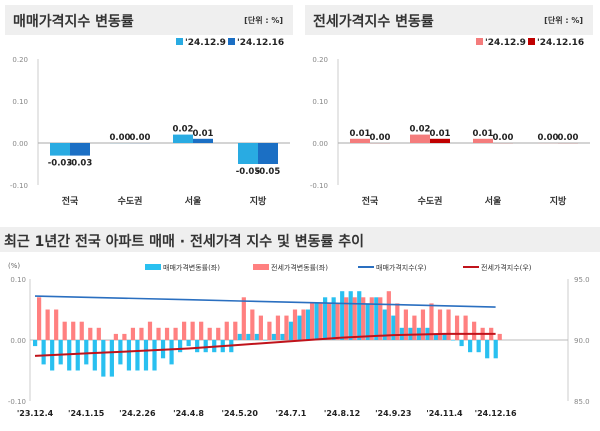 The height and width of the screenshot is (431, 600). I want to click on legend-label: 전세가격지수(우), so click(506, 267).